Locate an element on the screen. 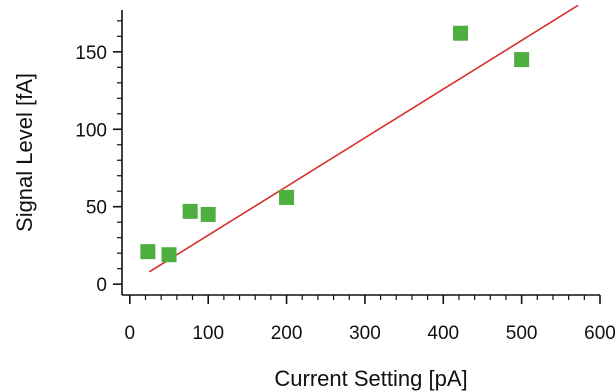 This screenshot has width=615, height=392. y-tick-label: 150 is located at coordinates (91, 53).